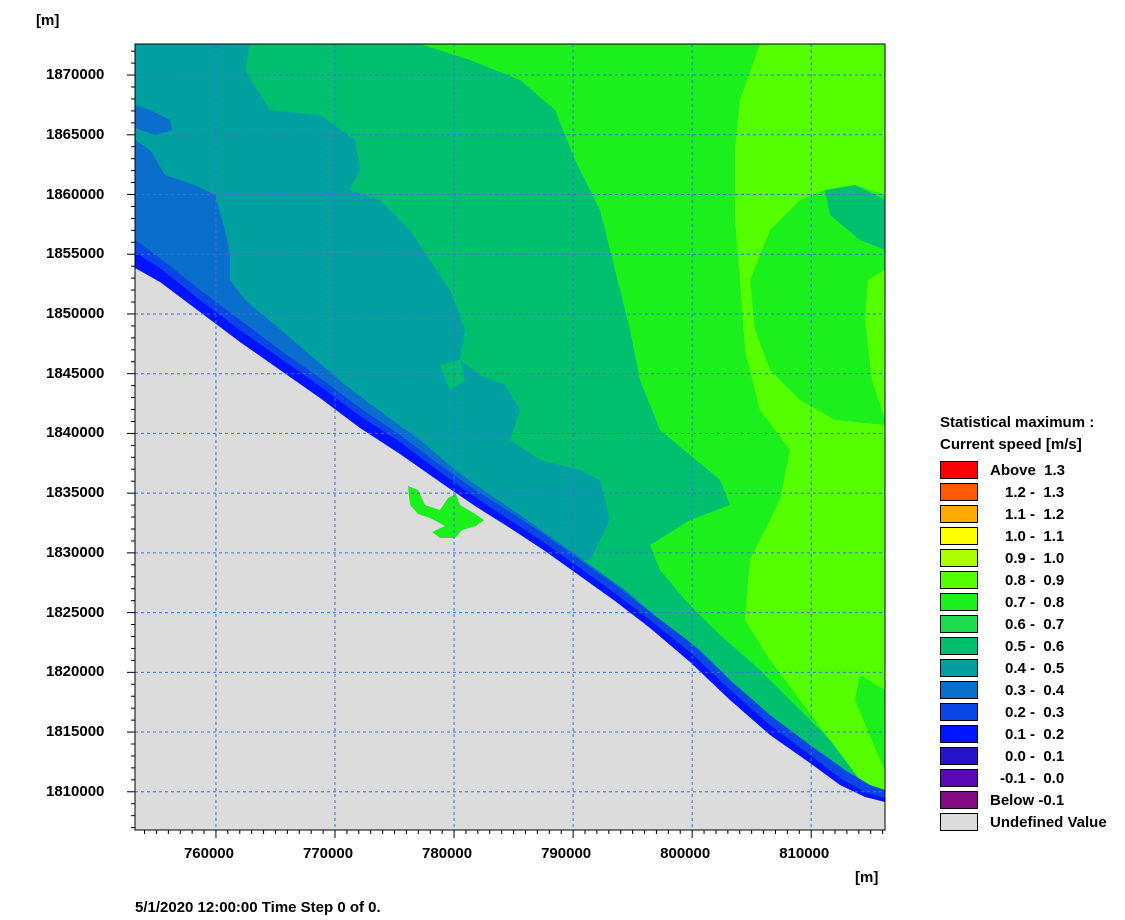  What do you see at coordinates (1035, 756) in the screenshot?
I see `legend-label: 0.0 - 0.1` at bounding box center [1035, 756].